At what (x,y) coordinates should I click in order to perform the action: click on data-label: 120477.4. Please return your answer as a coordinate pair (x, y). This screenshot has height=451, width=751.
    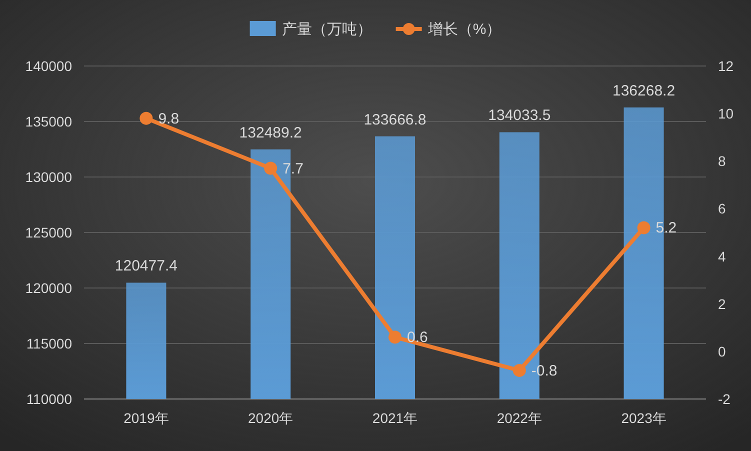
    Looking at the image, I should click on (146, 266).